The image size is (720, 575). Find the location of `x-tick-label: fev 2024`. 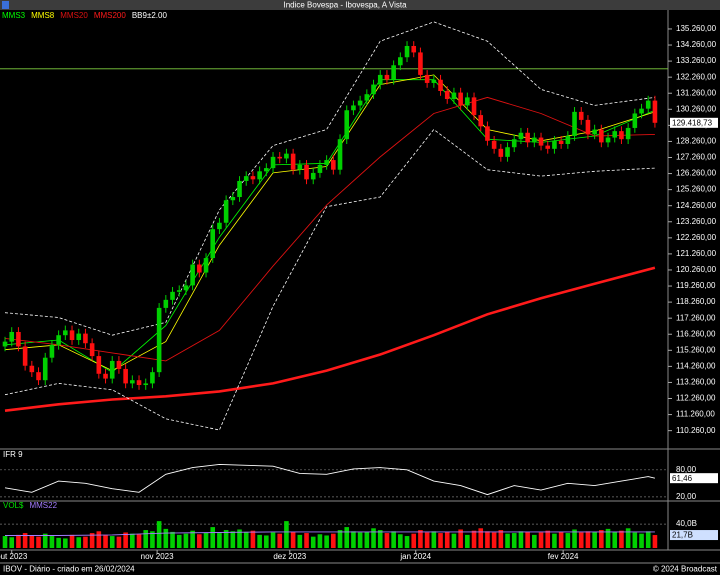

x-tick-label: fev 2024 is located at coordinates (563, 556).